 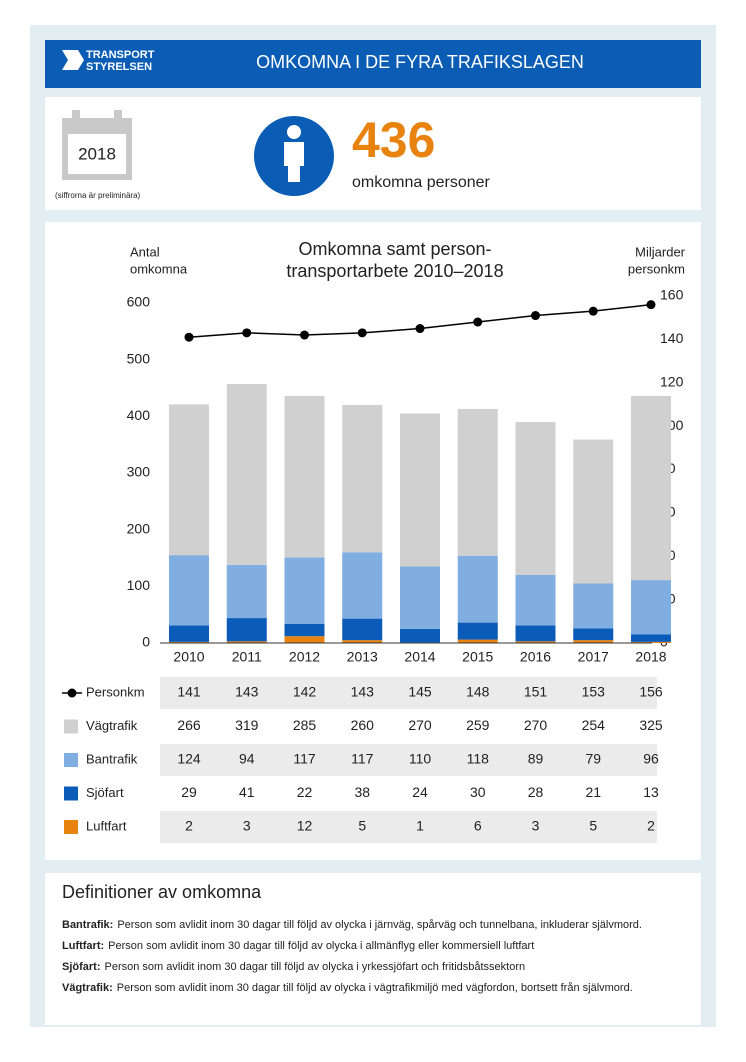 What do you see at coordinates (593, 792) in the screenshot?
I see `table-cell: 21` at bounding box center [593, 792].